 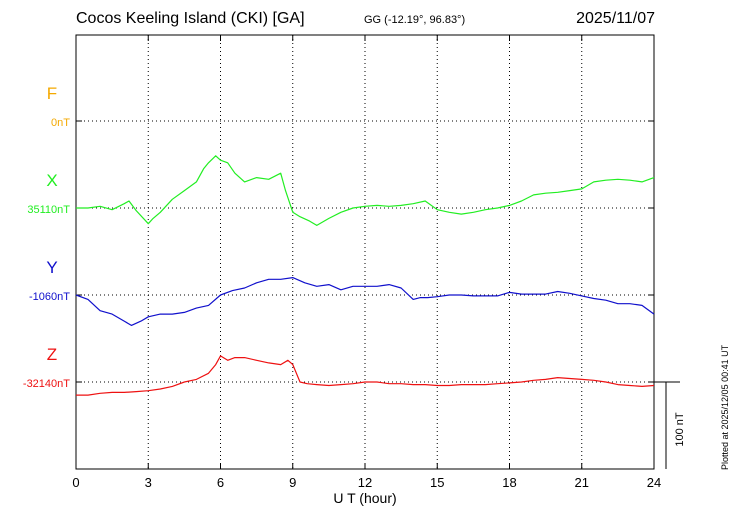 I want to click on series-baseline-z: -32140nT, so click(x=46, y=384).